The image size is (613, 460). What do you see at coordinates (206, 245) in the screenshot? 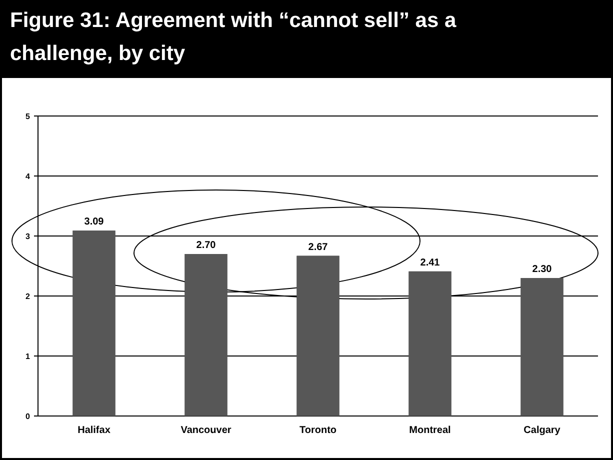
I see `data-label: 2.70` at bounding box center [206, 245].